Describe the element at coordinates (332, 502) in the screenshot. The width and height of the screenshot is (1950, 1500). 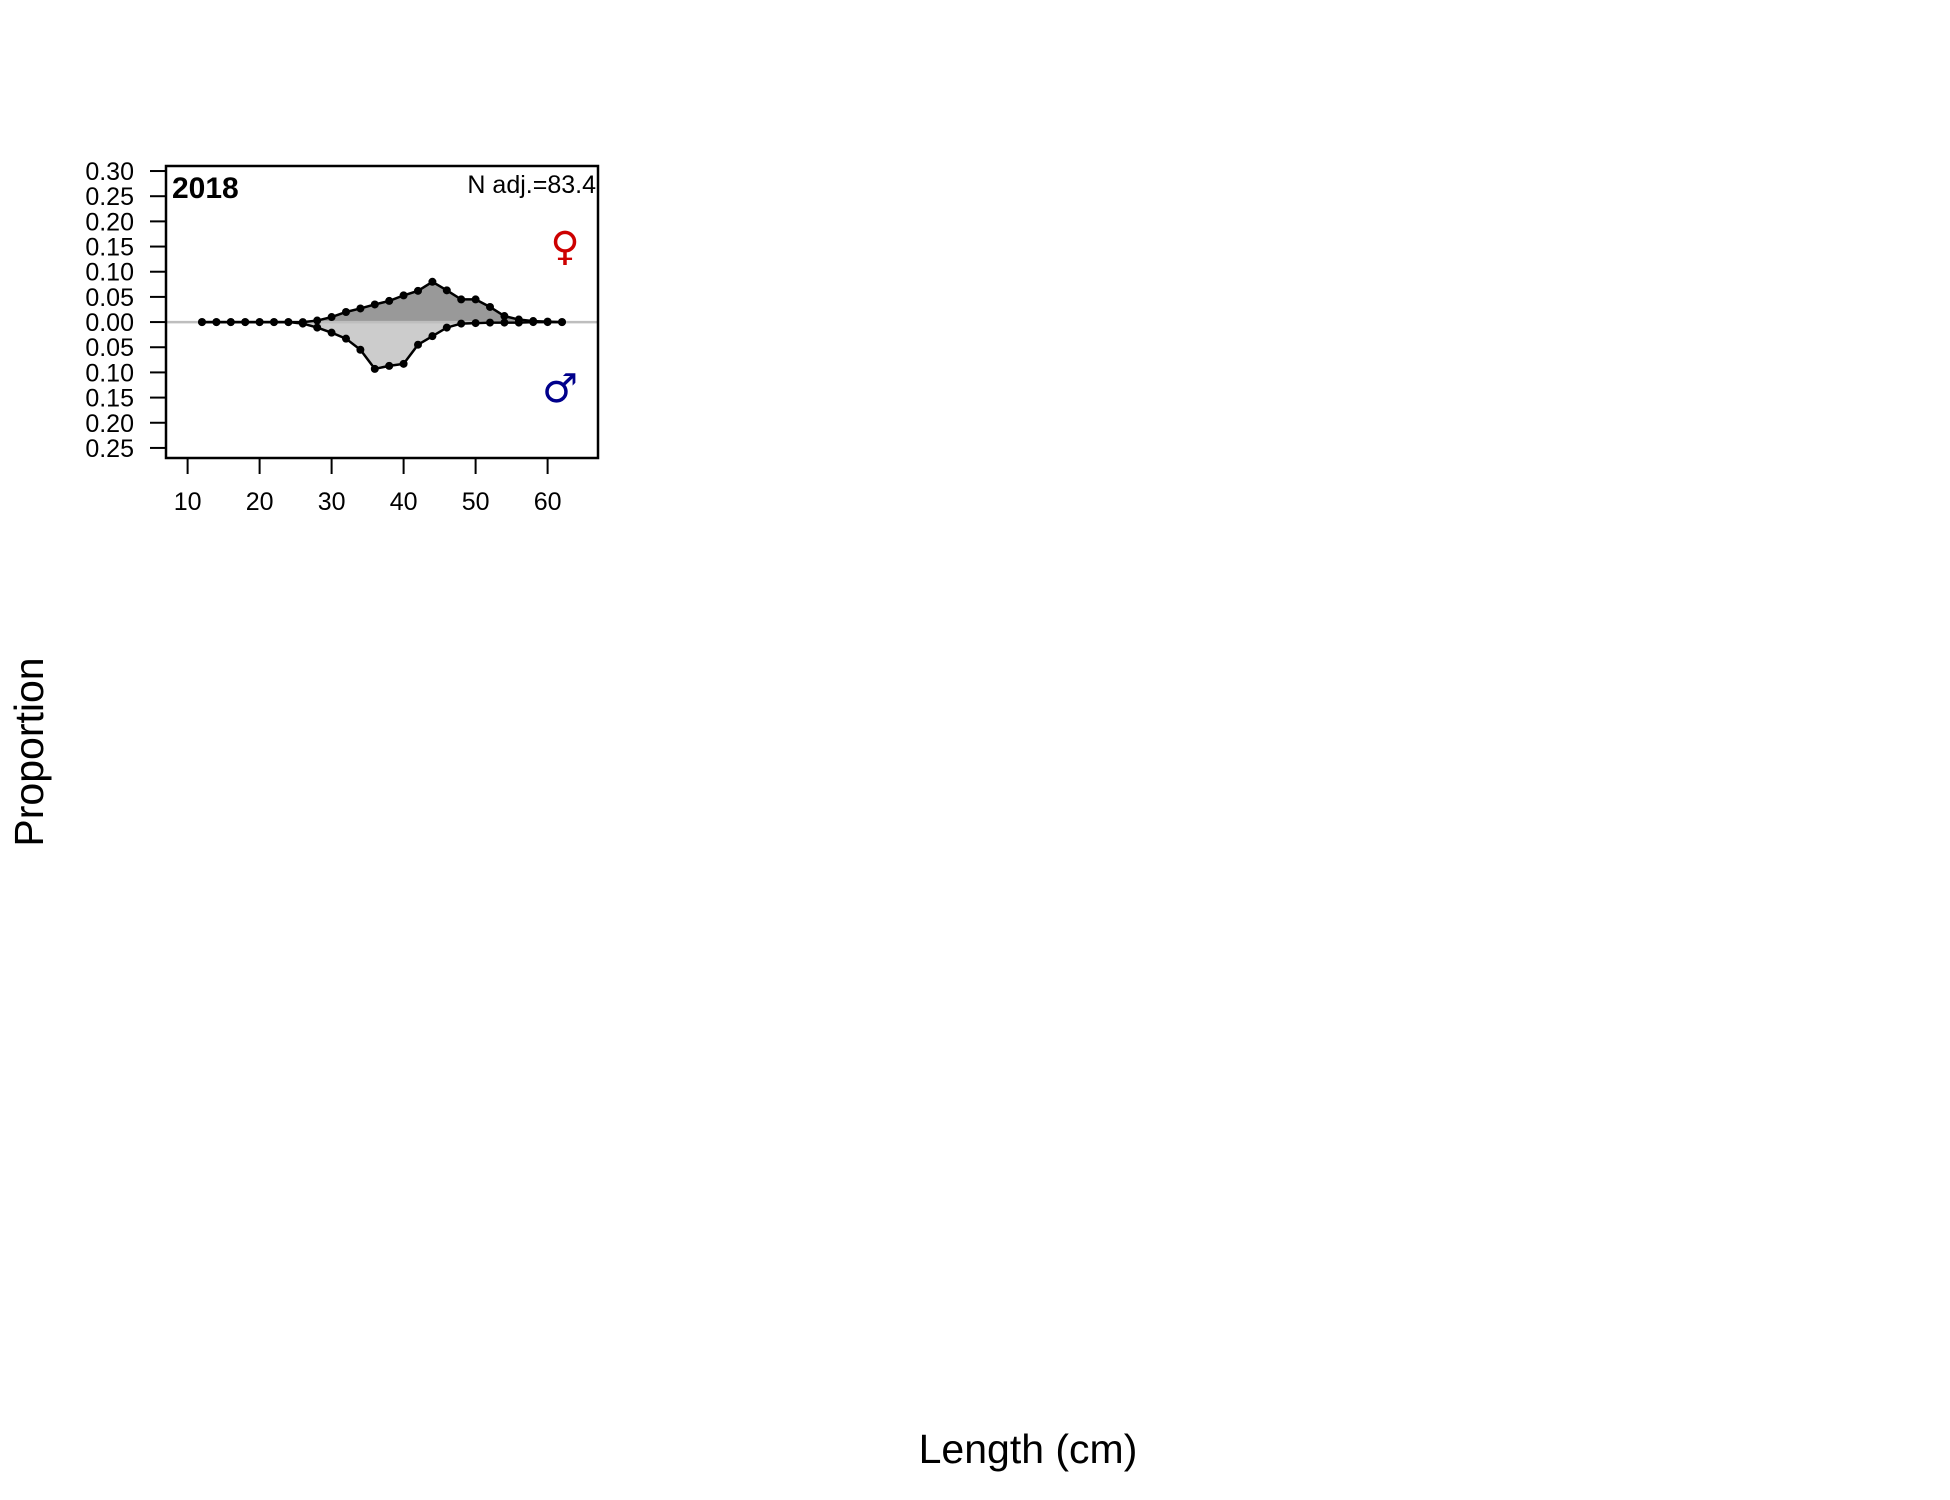
I see `x-tick-label: 30` at that location.